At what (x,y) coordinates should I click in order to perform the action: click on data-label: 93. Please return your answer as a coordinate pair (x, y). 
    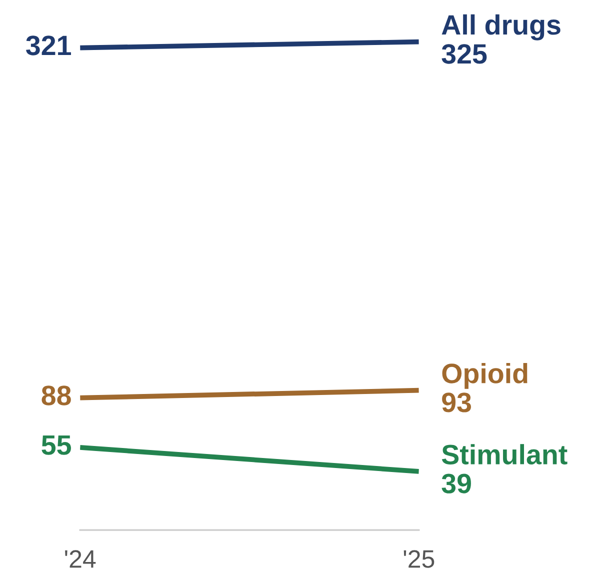
    Looking at the image, I should click on (456, 402).